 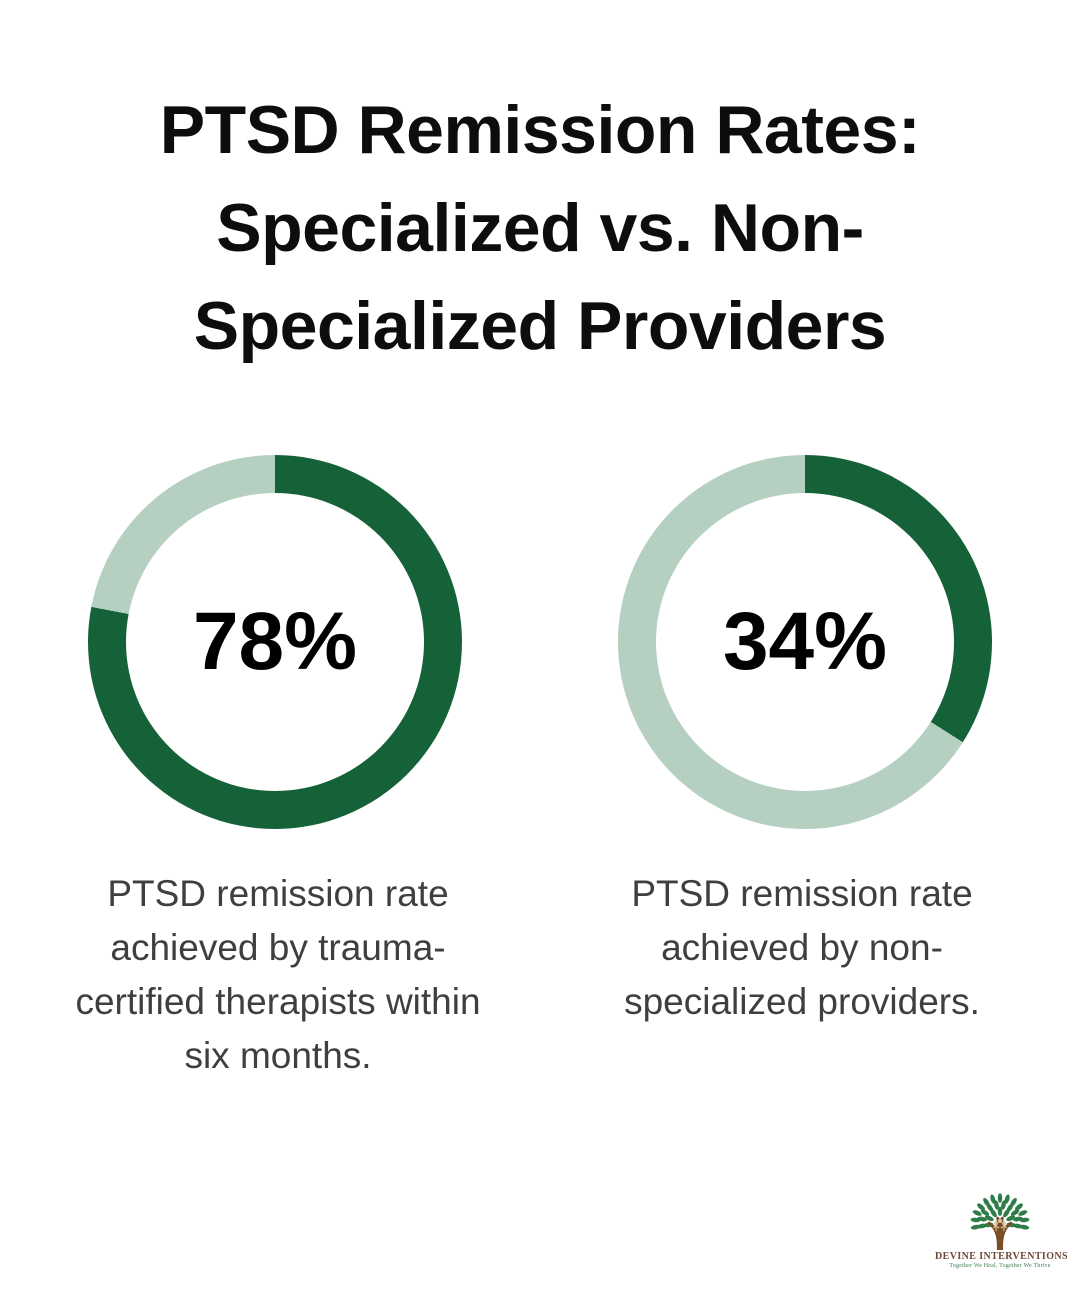 I want to click on brand-tagline: Together We Heal, Together We Thrive, so click(x=1000, y=1266).